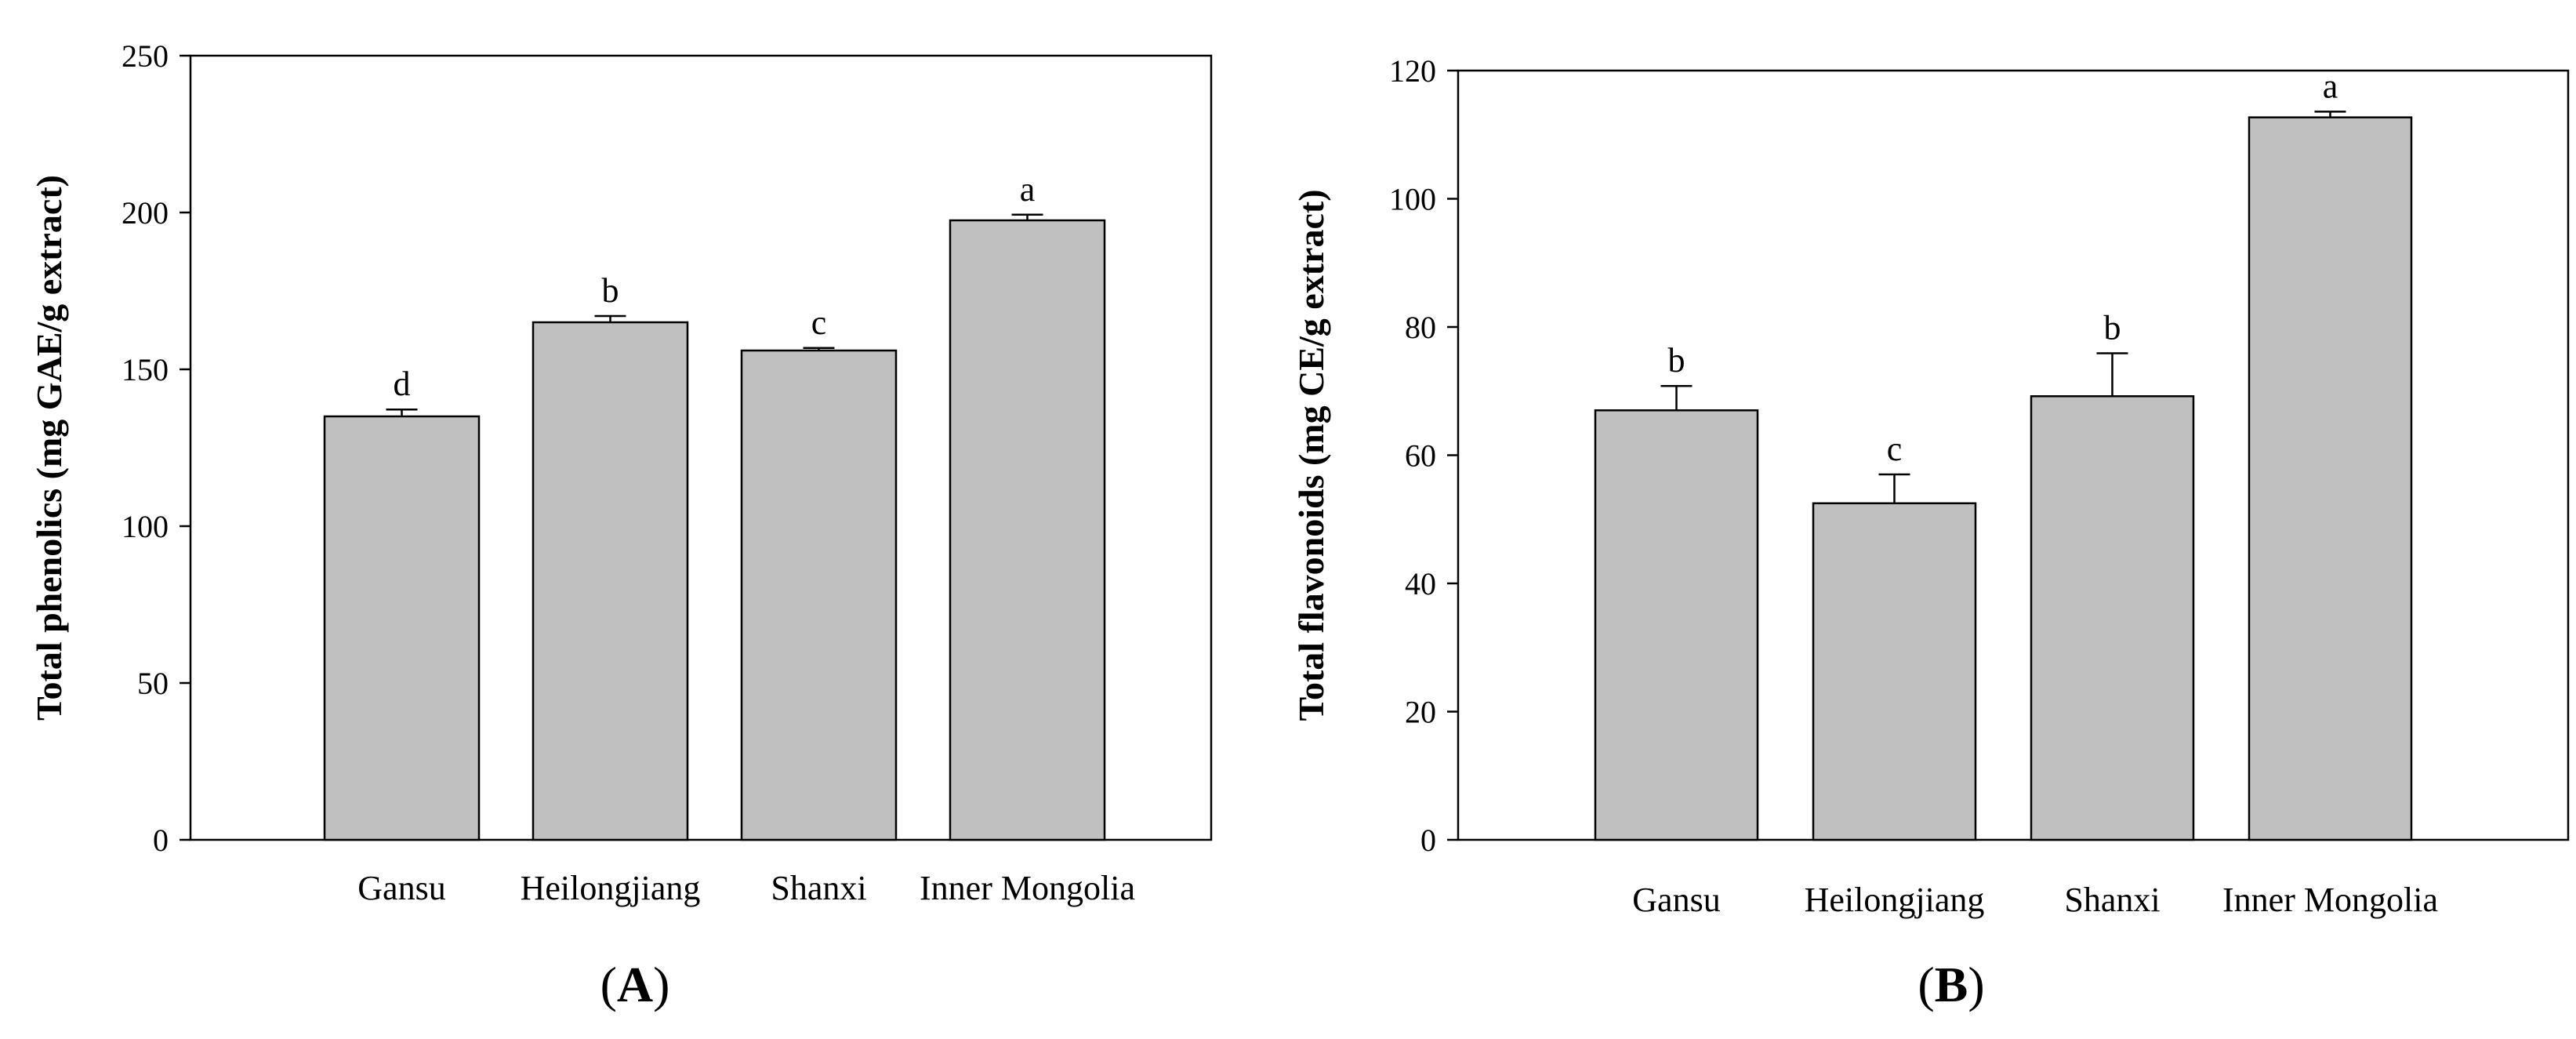 The image size is (2576, 1039). I want to click on y-tick-label: 200, so click(146, 213).